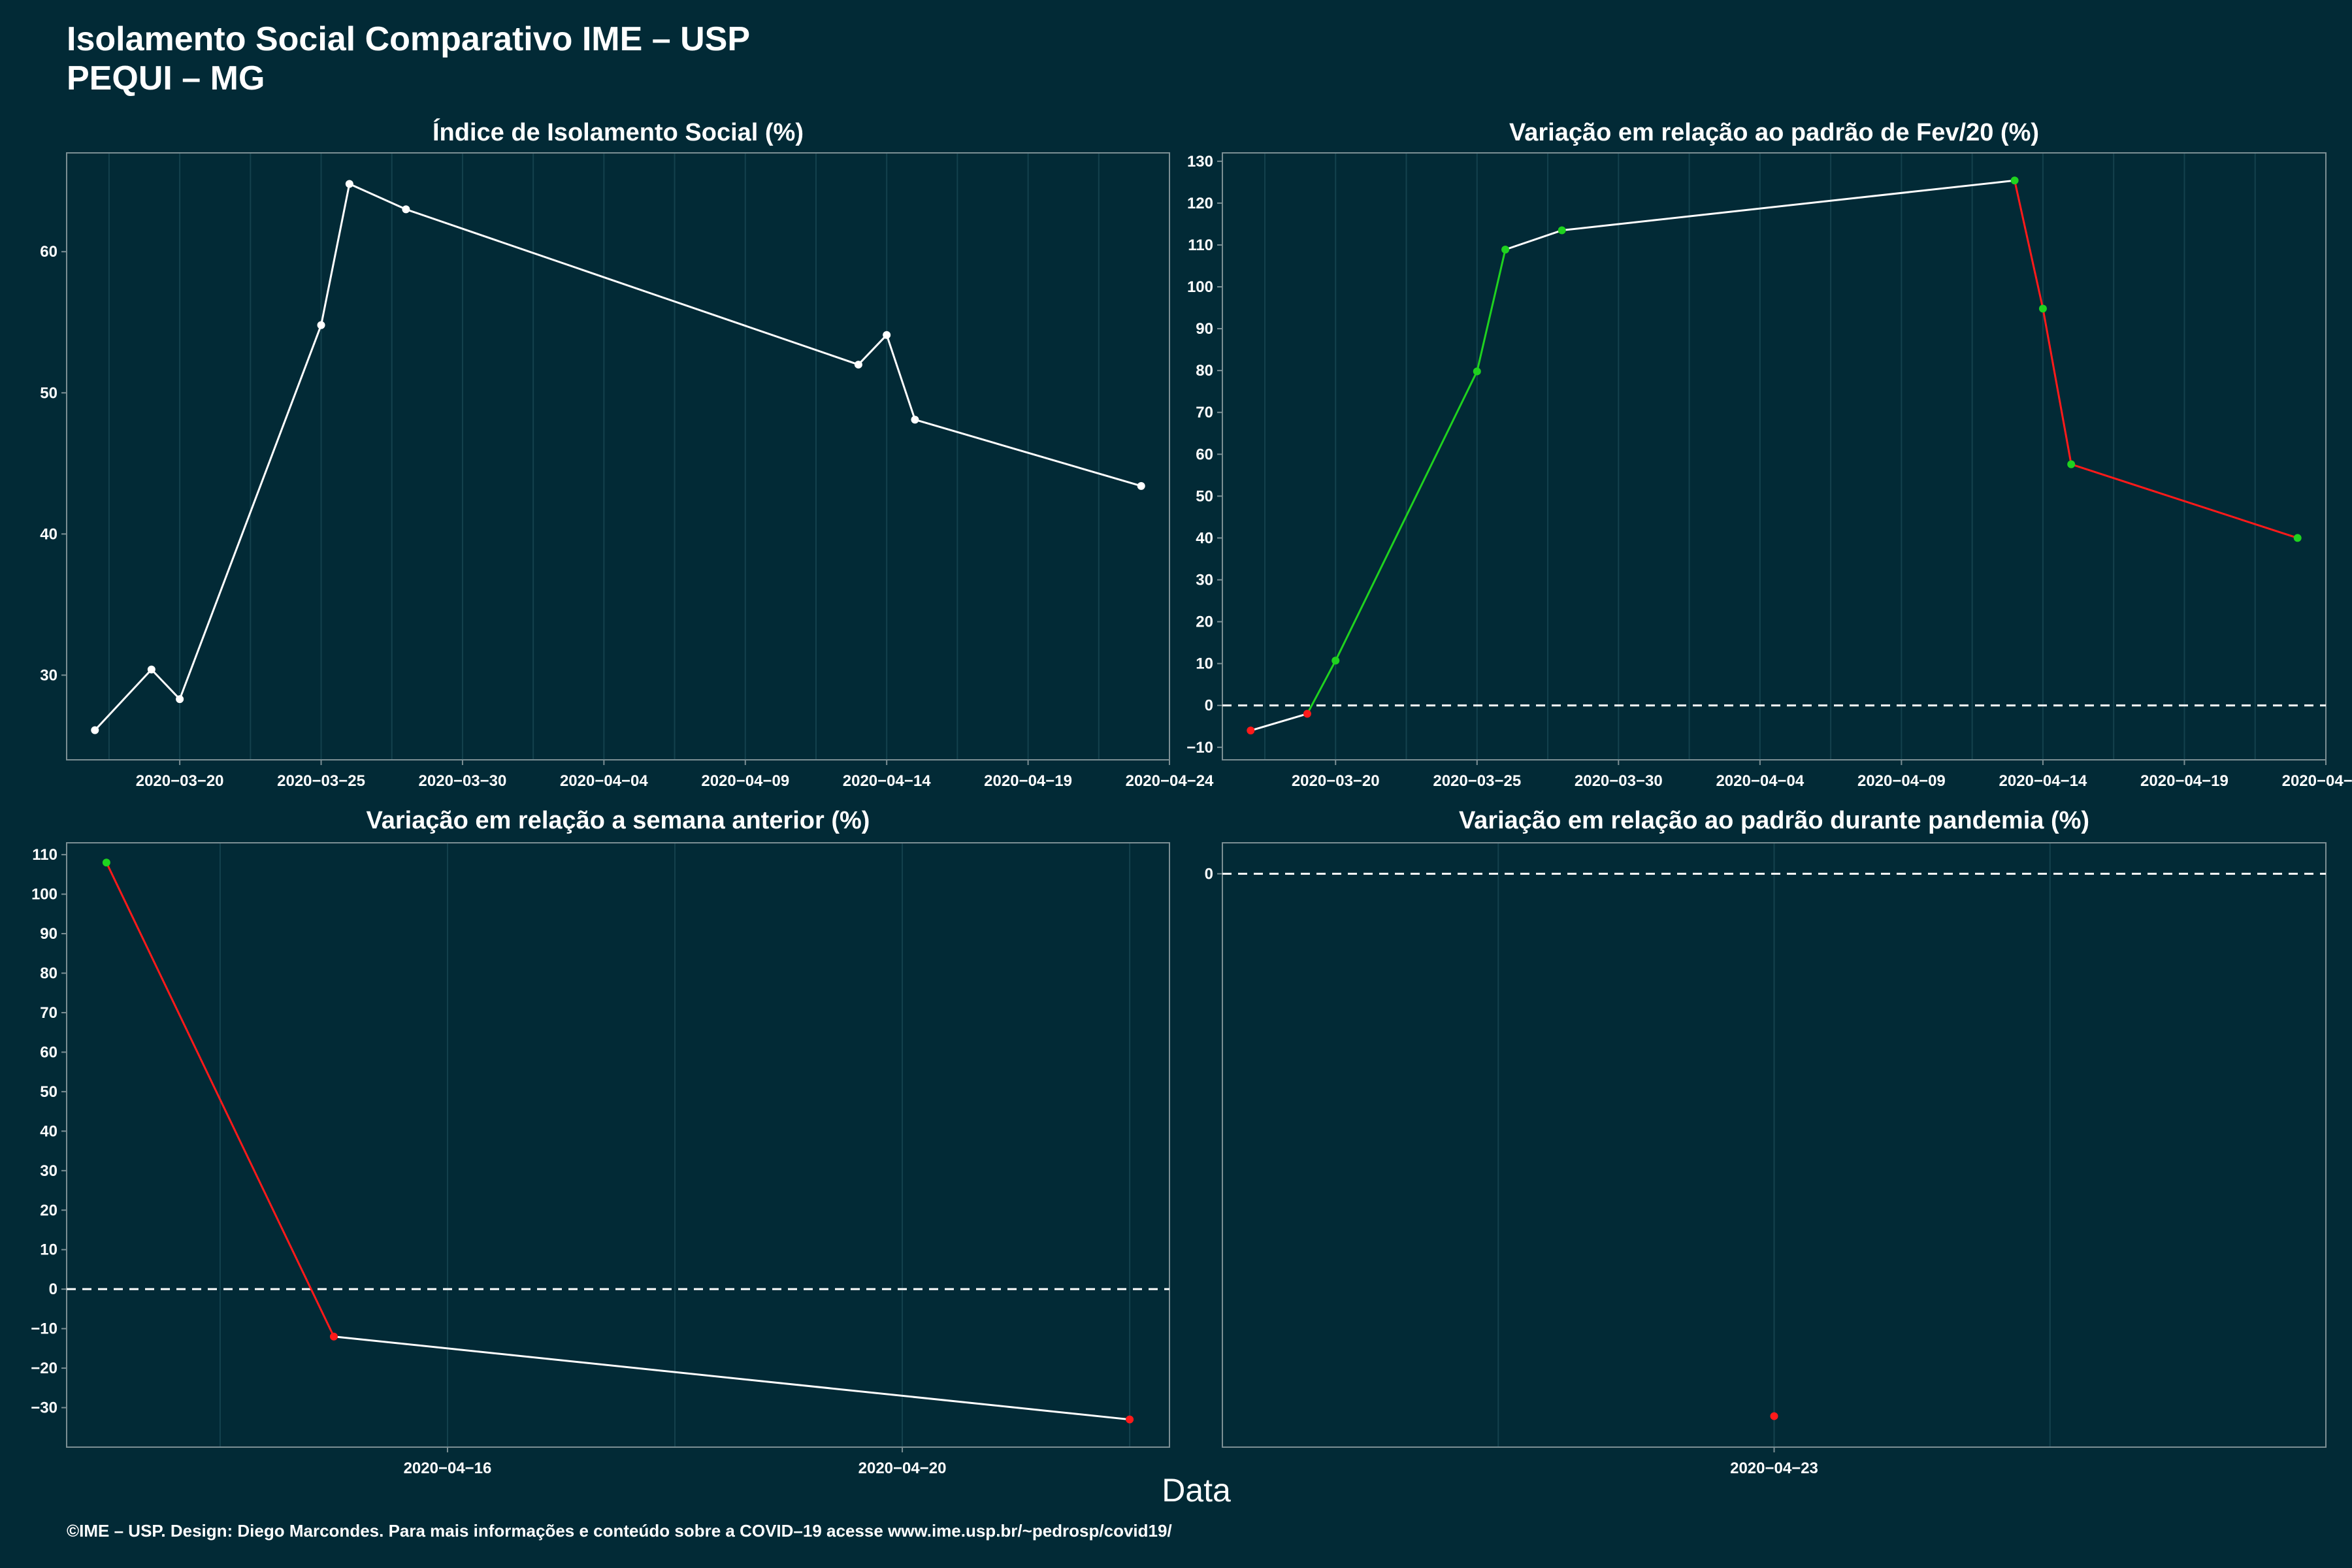 The image size is (2352, 1568). What do you see at coordinates (902, 1468) in the screenshot?
I see `x-tick-label: 2020−04−20` at bounding box center [902, 1468].